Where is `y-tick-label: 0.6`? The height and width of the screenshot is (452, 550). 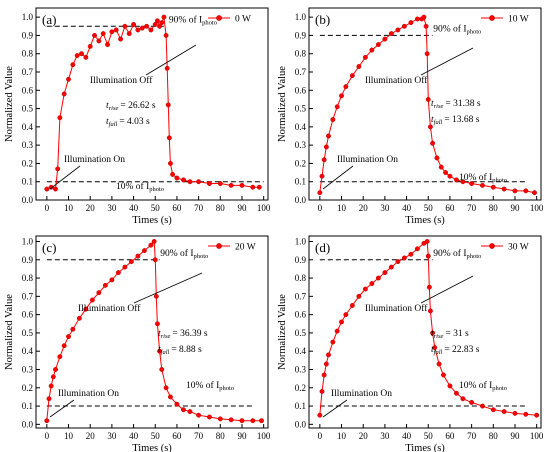
y-tick-label: 0.6 is located at coordinates (301, 90).